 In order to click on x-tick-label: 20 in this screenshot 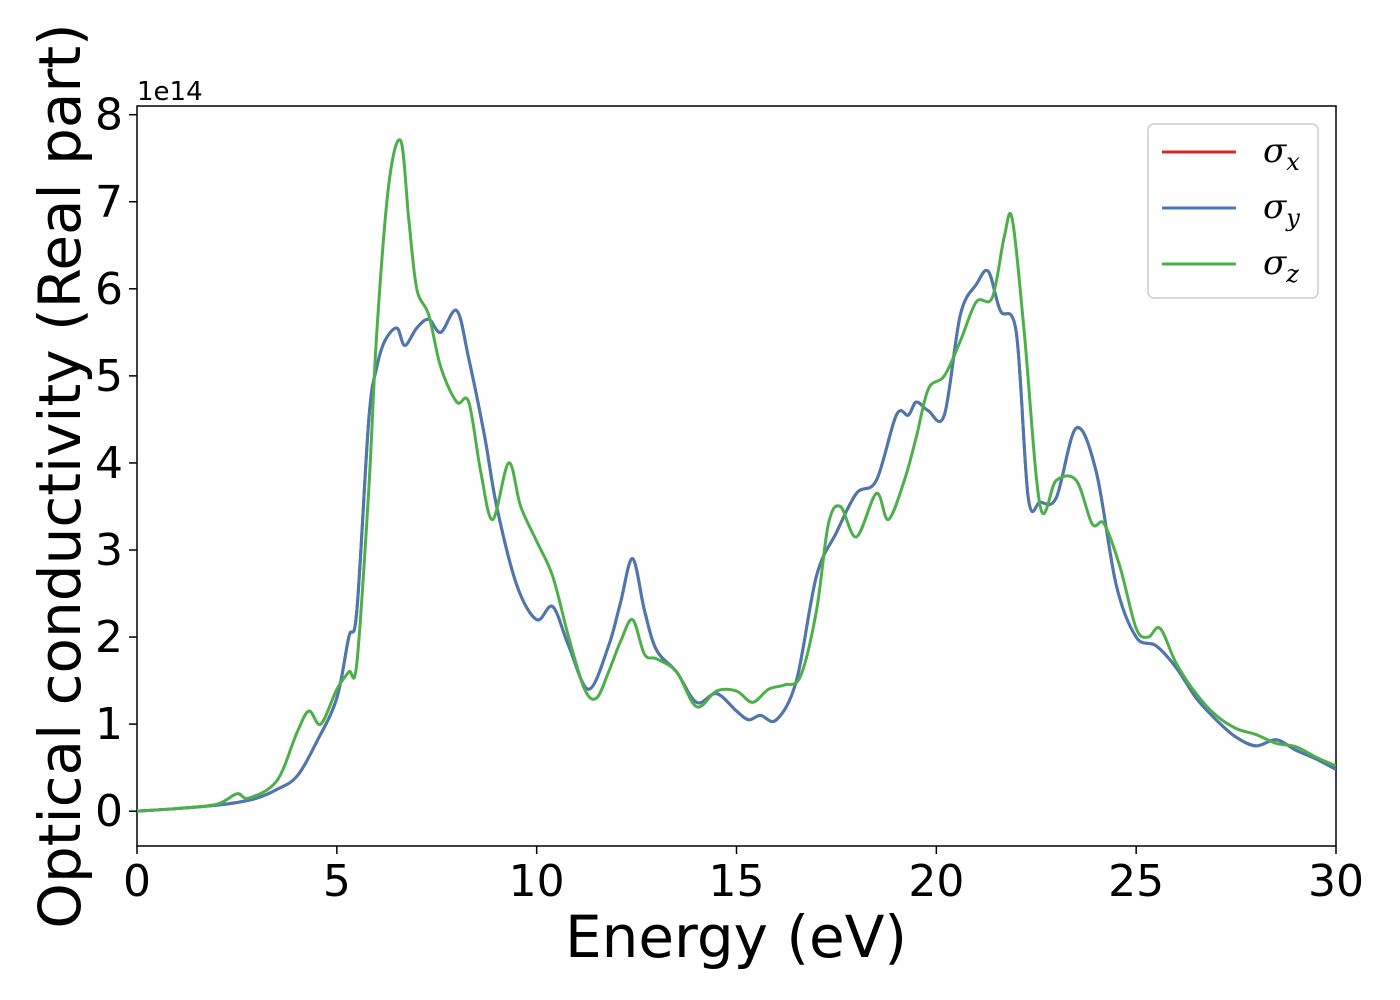, I will do `click(936, 881)`.